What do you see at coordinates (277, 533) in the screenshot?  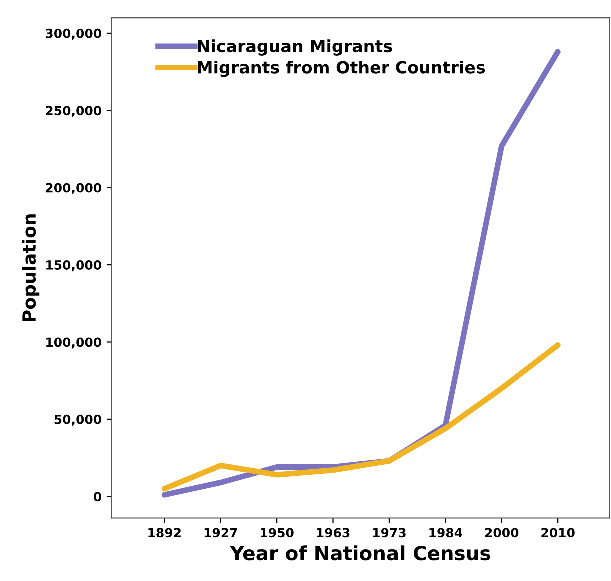 I see `x-tick-label: 1950` at bounding box center [277, 533].